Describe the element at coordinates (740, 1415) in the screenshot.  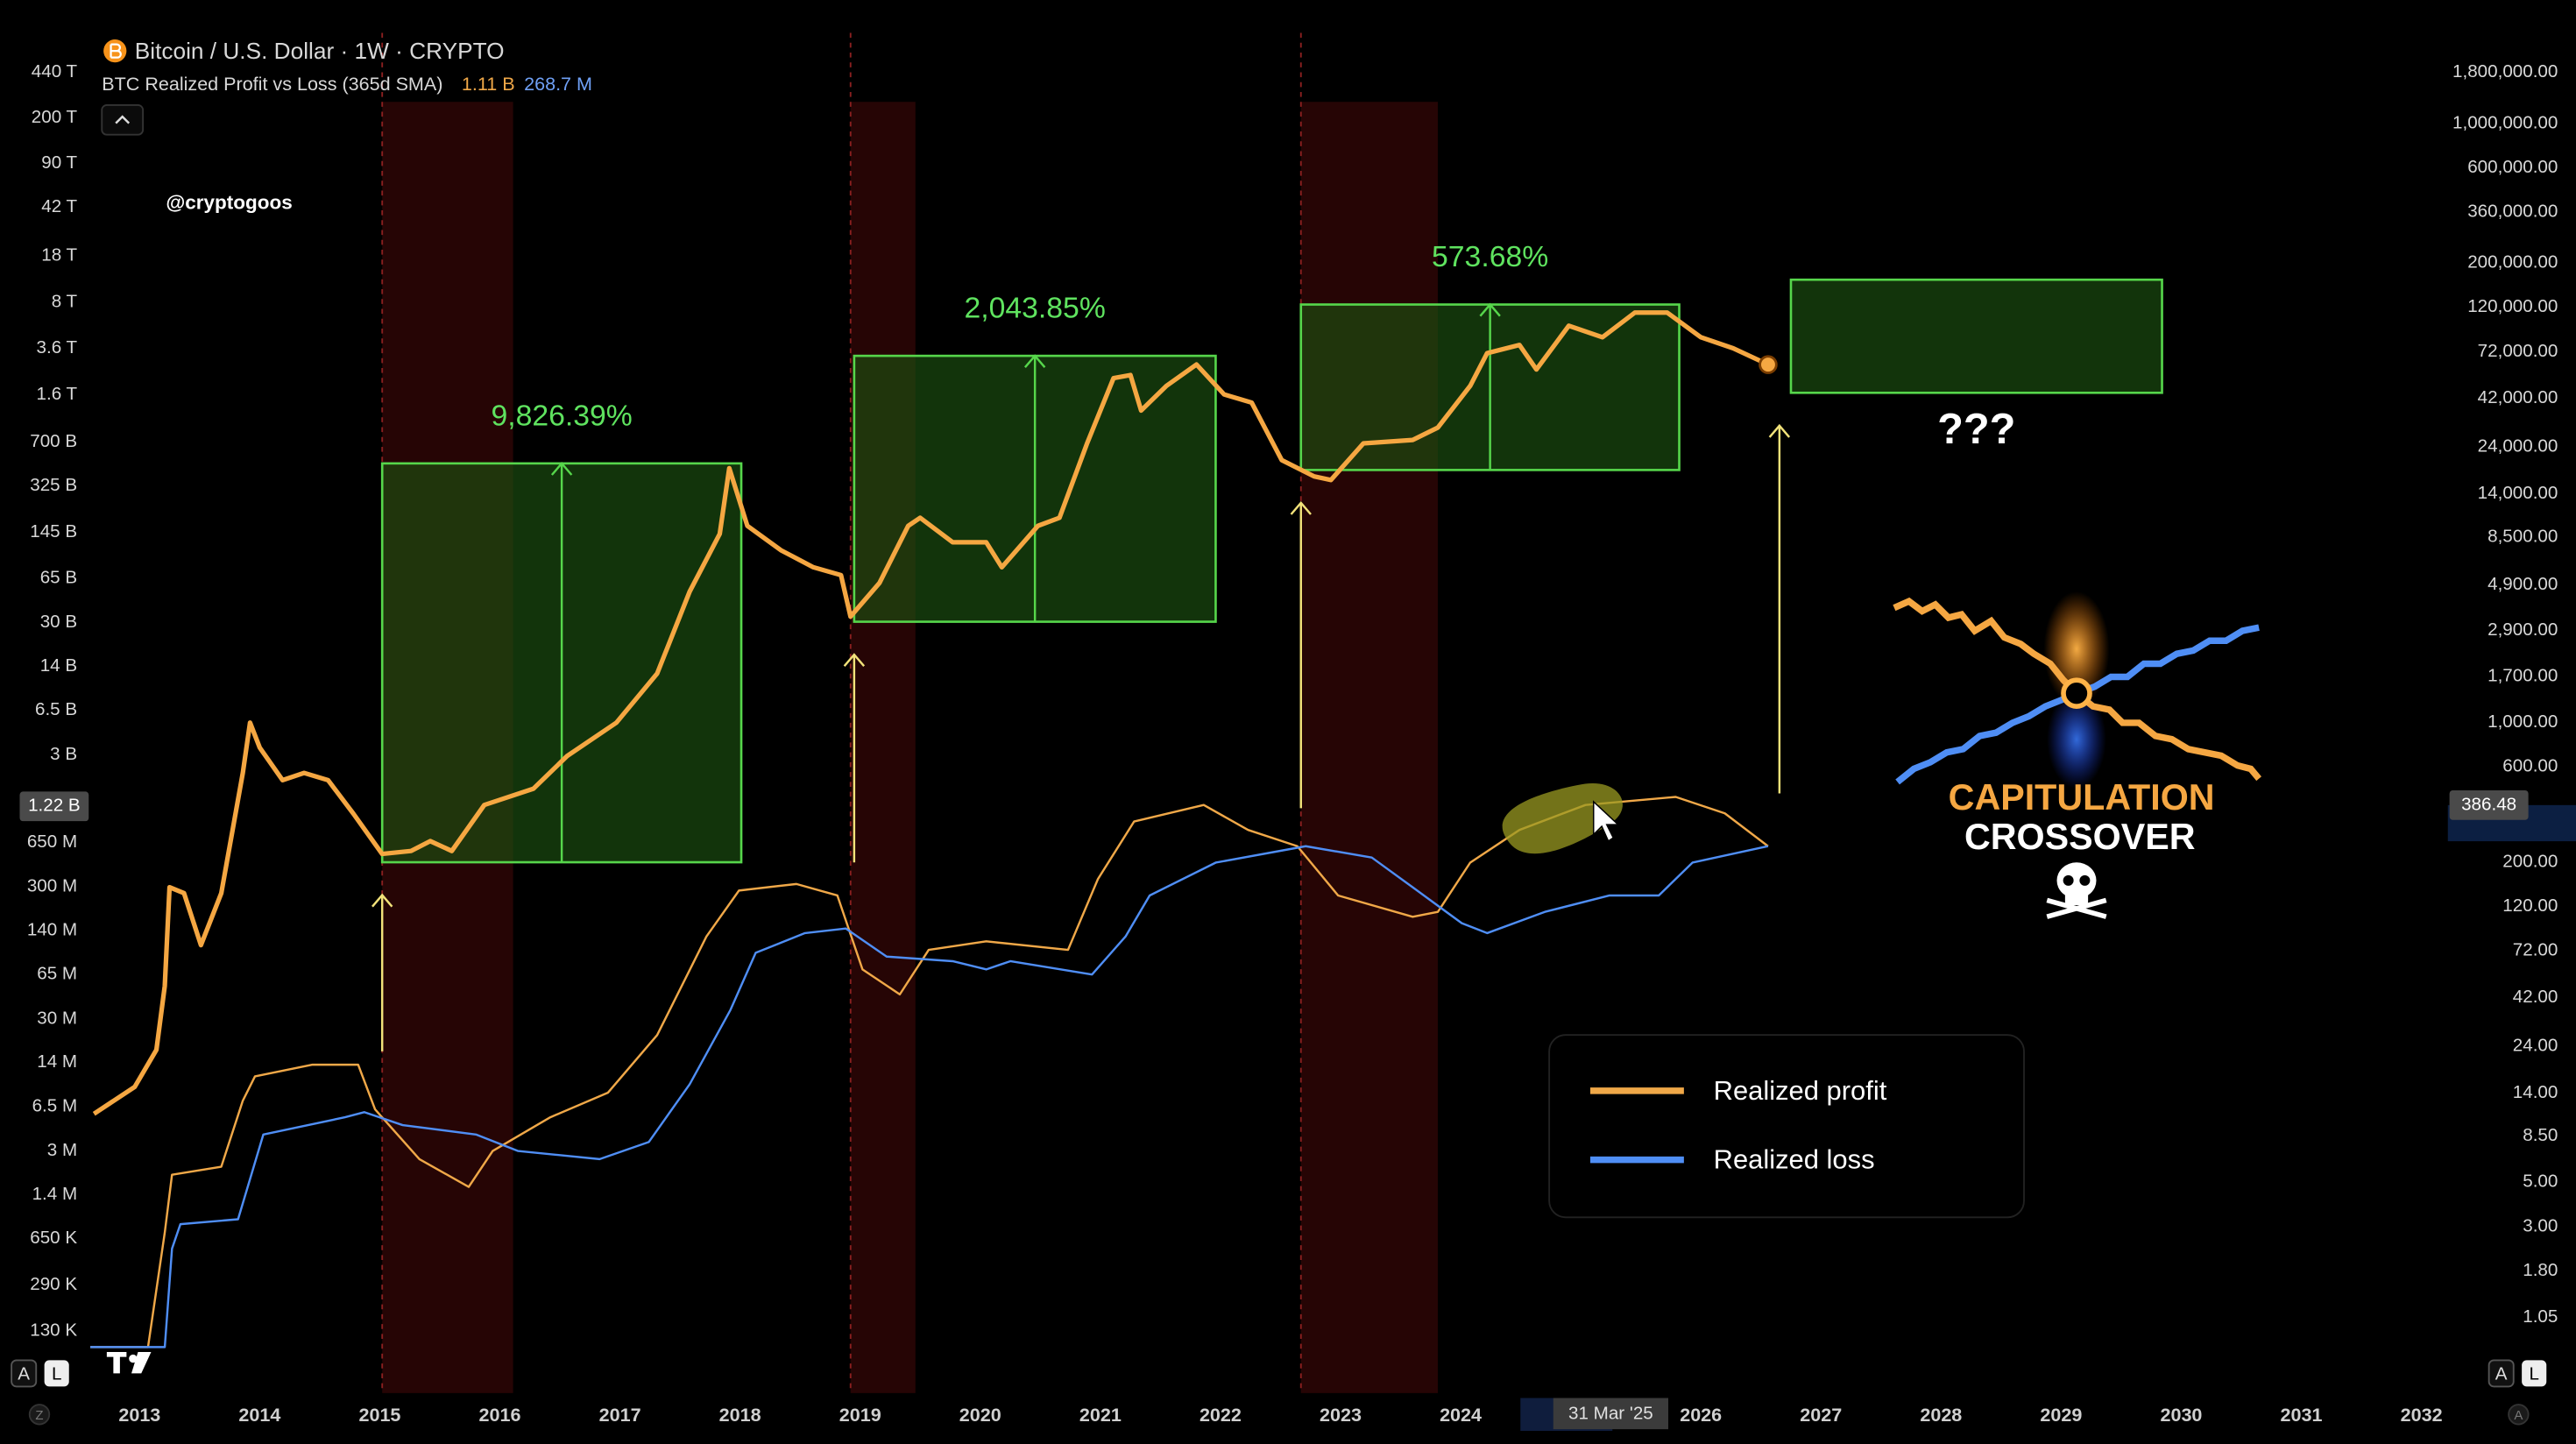
I see `x-tick-label: 2018` at that location.